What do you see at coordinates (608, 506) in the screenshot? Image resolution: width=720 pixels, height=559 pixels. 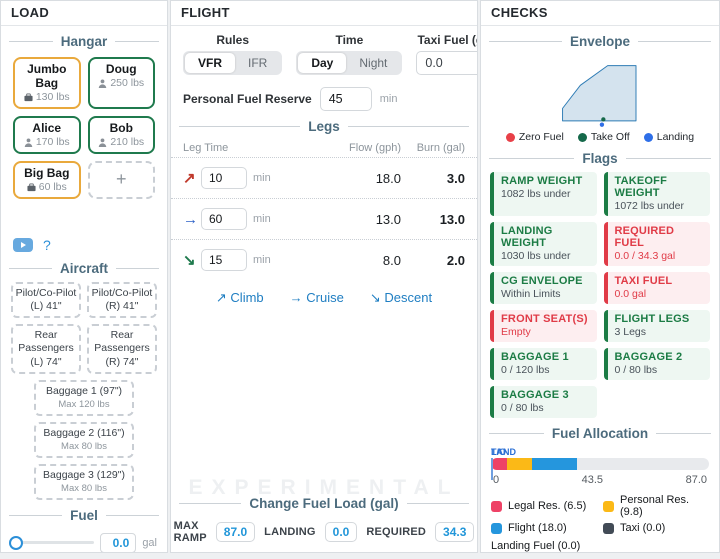 I see `personal-reserve-swatch-icon` at bounding box center [608, 506].